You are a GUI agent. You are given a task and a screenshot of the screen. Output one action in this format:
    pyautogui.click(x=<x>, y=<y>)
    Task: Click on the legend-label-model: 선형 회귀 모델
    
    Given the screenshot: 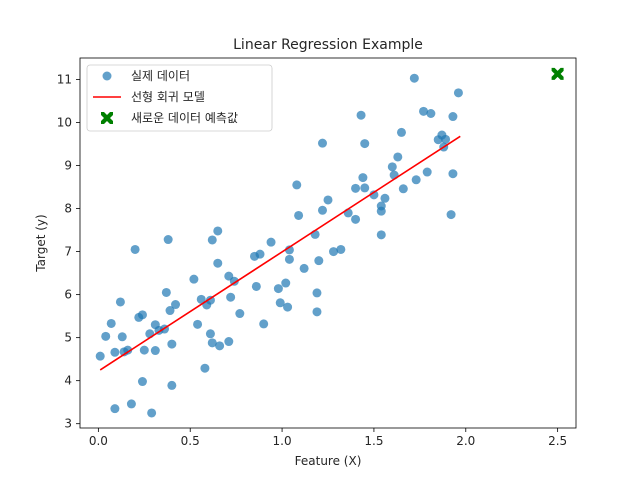 What is the action you would take?
    pyautogui.click(x=168, y=97)
    